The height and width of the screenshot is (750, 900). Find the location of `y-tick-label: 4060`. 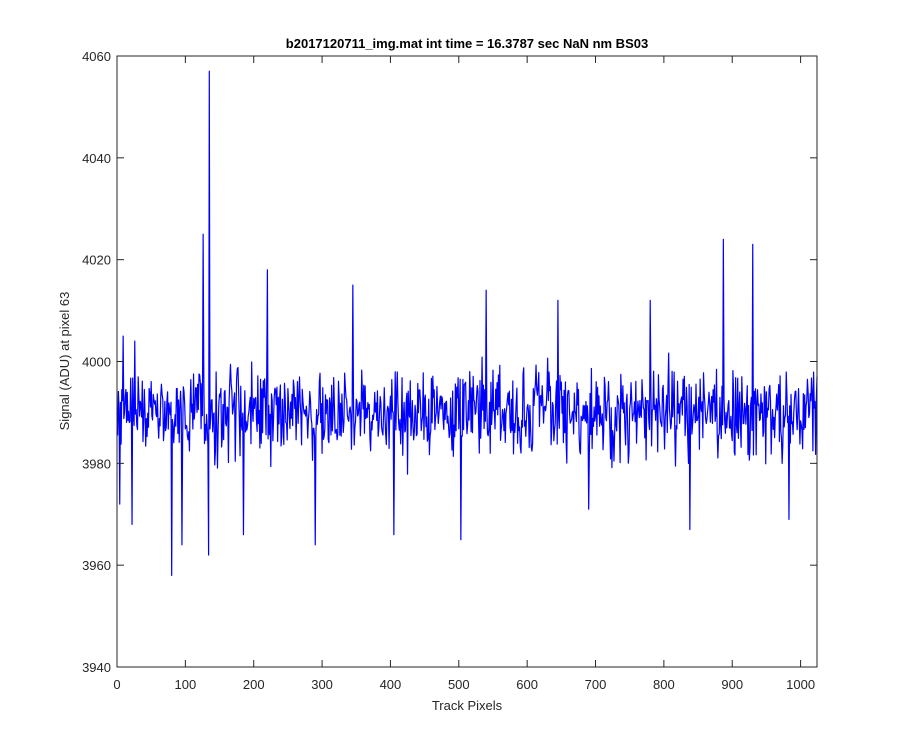

y-tick-label: 4060 is located at coordinates (96, 56).